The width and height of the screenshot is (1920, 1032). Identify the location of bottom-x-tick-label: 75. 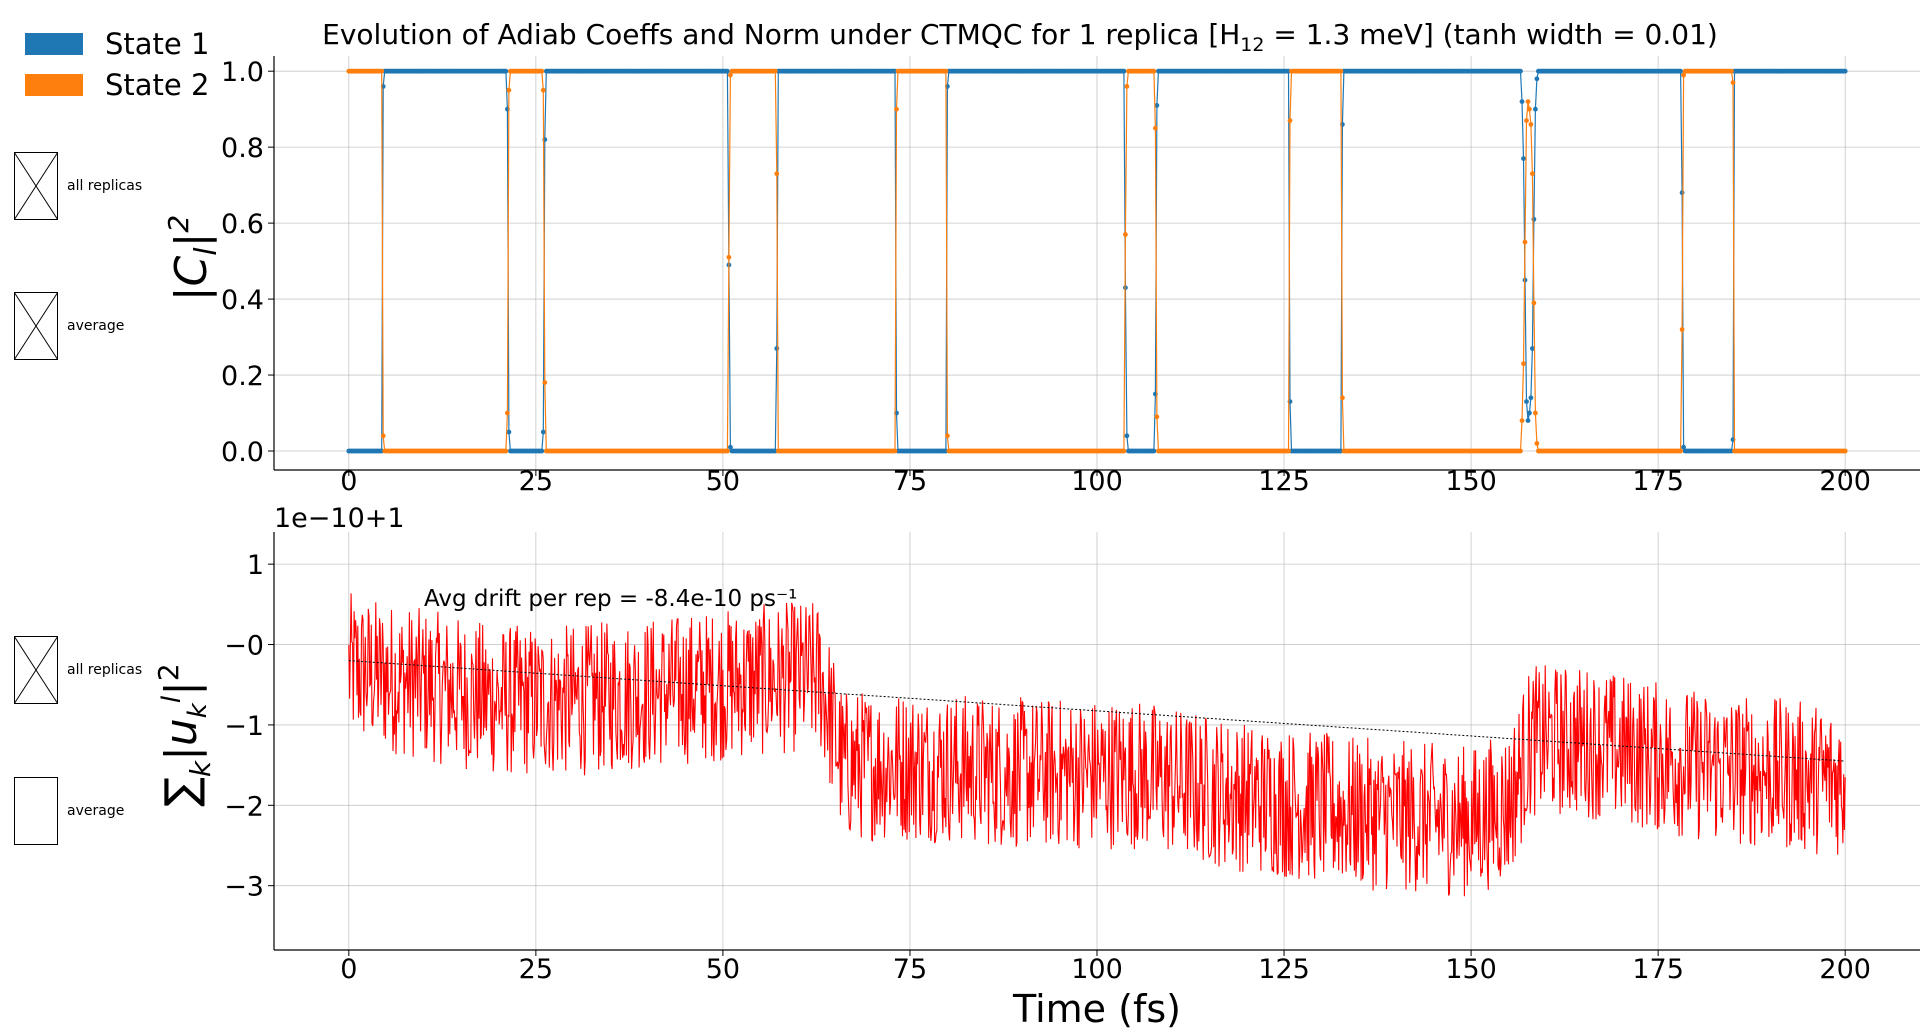
(910, 969).